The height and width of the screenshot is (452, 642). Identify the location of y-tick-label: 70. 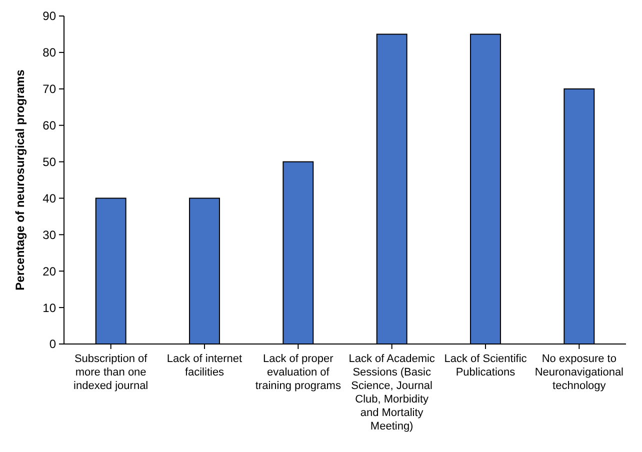
(49, 89).